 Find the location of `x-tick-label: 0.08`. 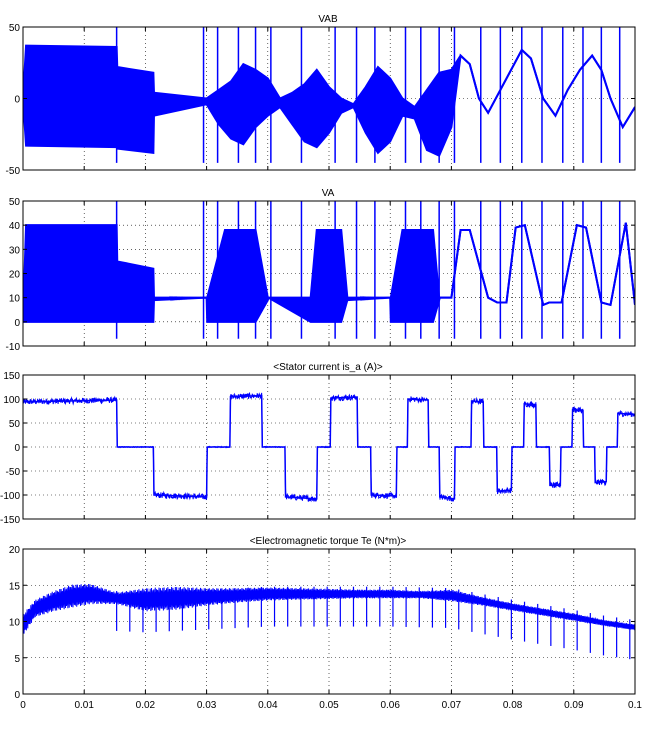

x-tick-label: 0.08 is located at coordinates (513, 705).